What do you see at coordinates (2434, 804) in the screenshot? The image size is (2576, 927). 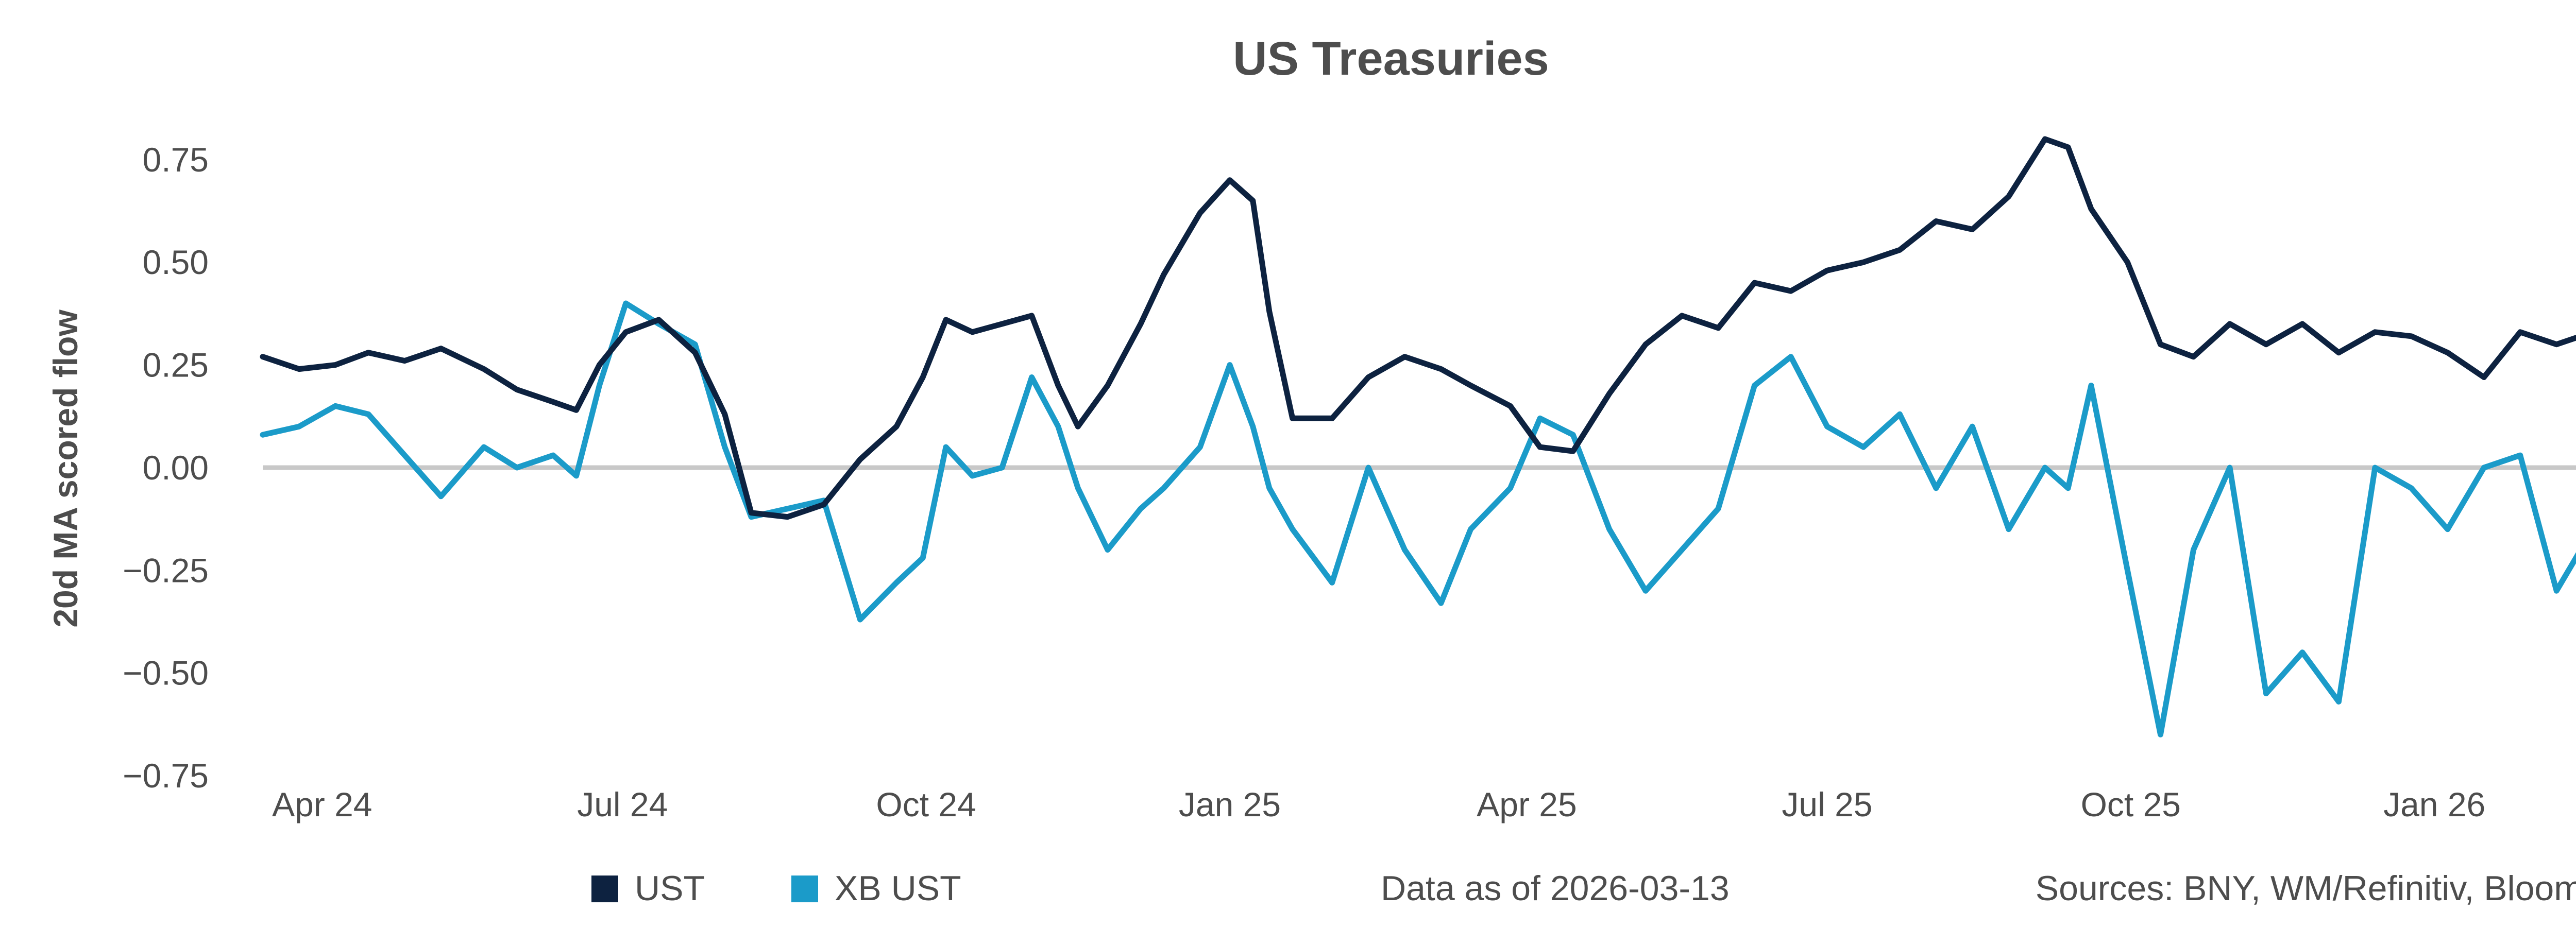 I see `x-tick-label: Jan 26` at bounding box center [2434, 804].